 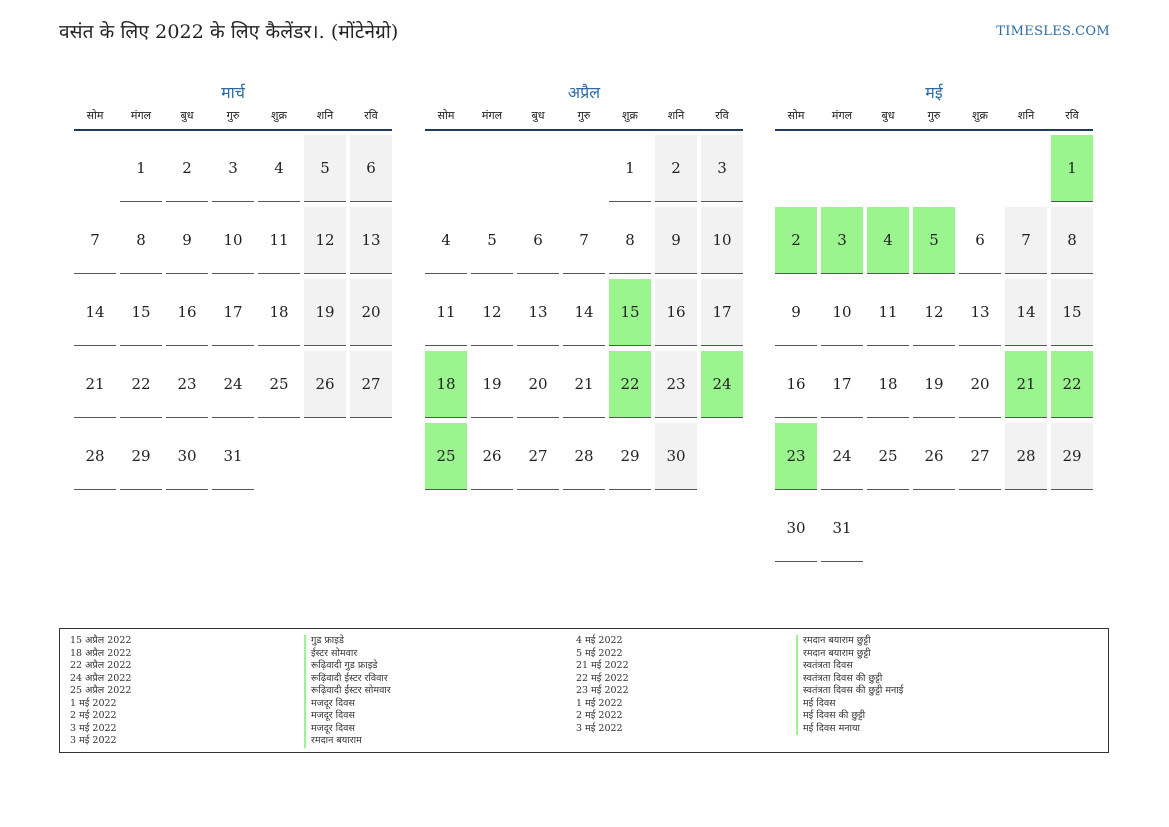 I want to click on holiday-day-cell: 1, so click(x=1072, y=168).